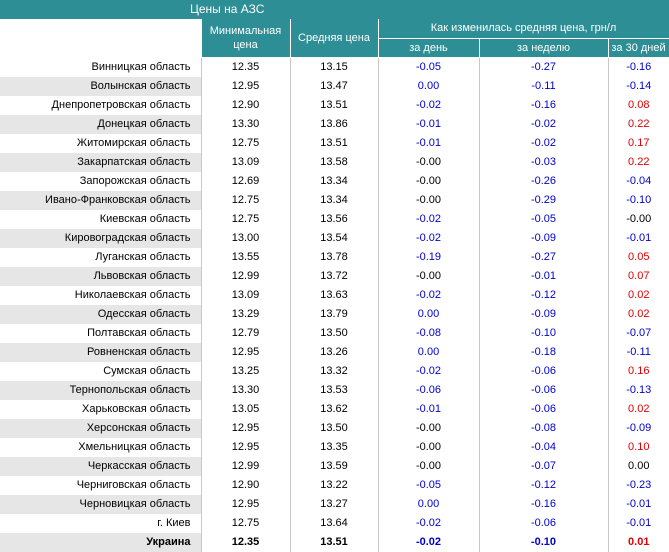 This screenshot has height=552, width=669. I want to click on day-change-cell: -0.05, so click(428, 485).